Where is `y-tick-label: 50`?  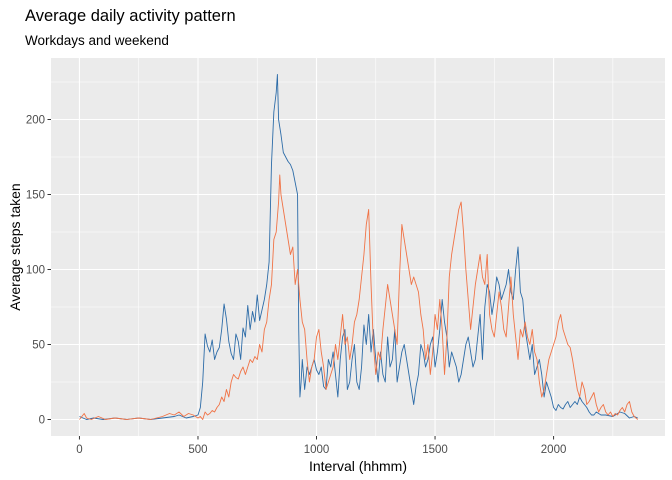
y-tick-label: 50 is located at coordinates (38, 346).